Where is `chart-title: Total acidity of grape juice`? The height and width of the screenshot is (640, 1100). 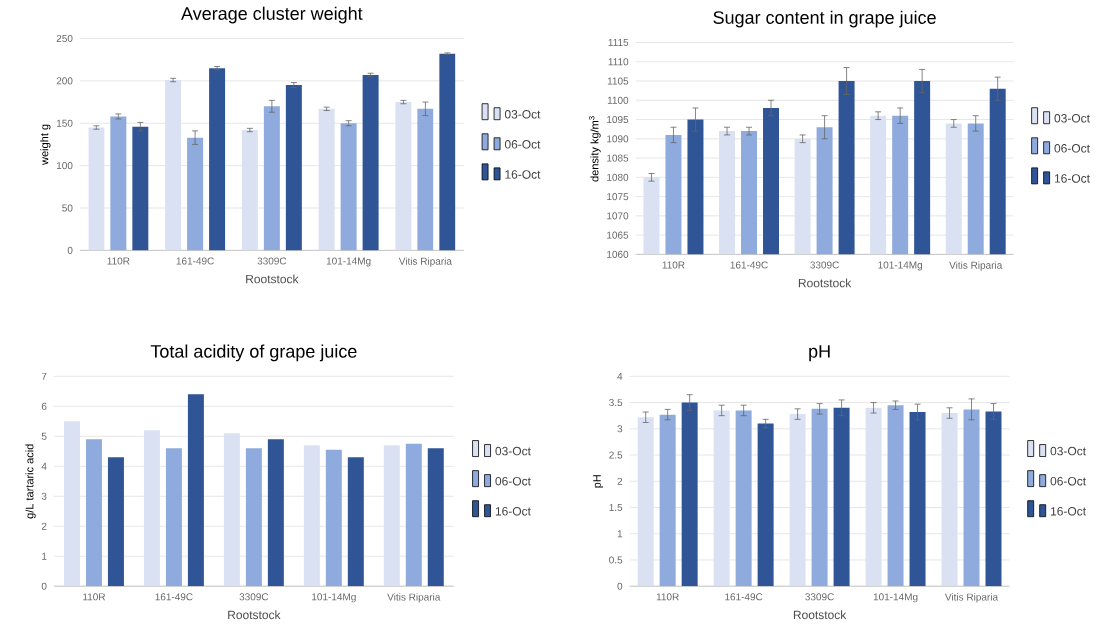
chart-title: Total acidity of grape juice is located at coordinates (253, 353).